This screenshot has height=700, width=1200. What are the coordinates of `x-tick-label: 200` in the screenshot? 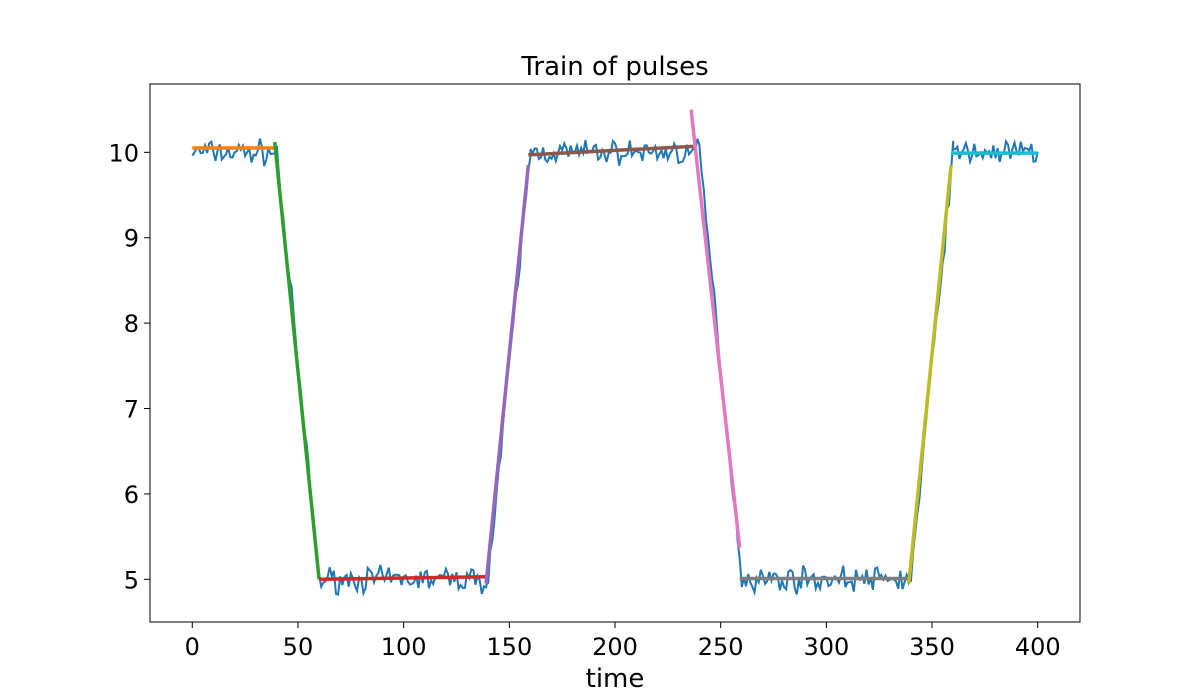 It's located at (615, 647).